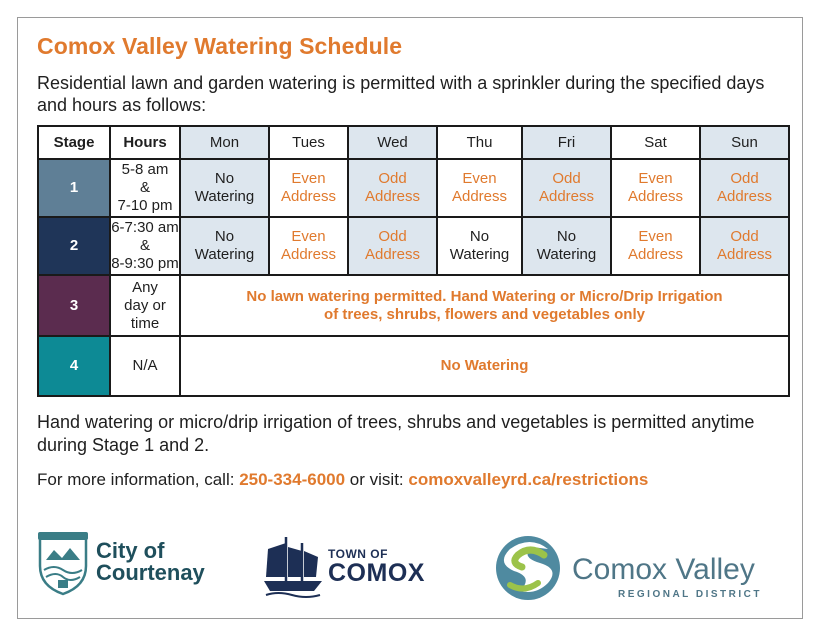 The height and width of the screenshot is (638, 825). I want to click on stage-4-message: No Watering, so click(484, 366).